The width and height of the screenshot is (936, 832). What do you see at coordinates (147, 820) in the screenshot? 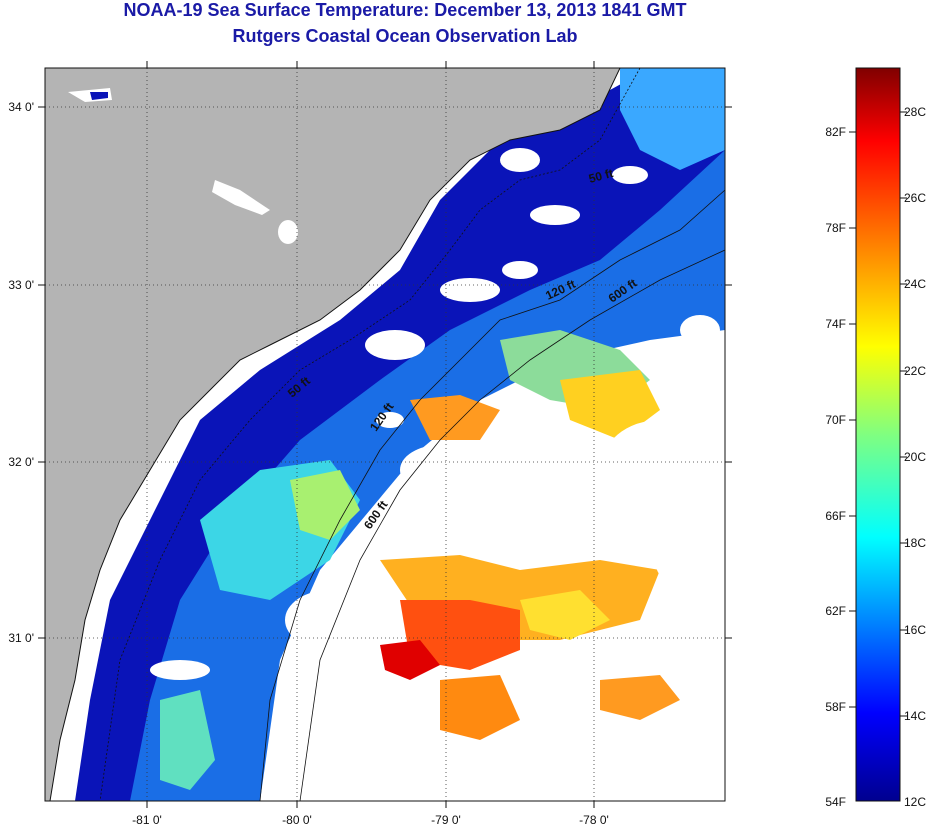
I see `lon-label: -81 0'` at bounding box center [147, 820].